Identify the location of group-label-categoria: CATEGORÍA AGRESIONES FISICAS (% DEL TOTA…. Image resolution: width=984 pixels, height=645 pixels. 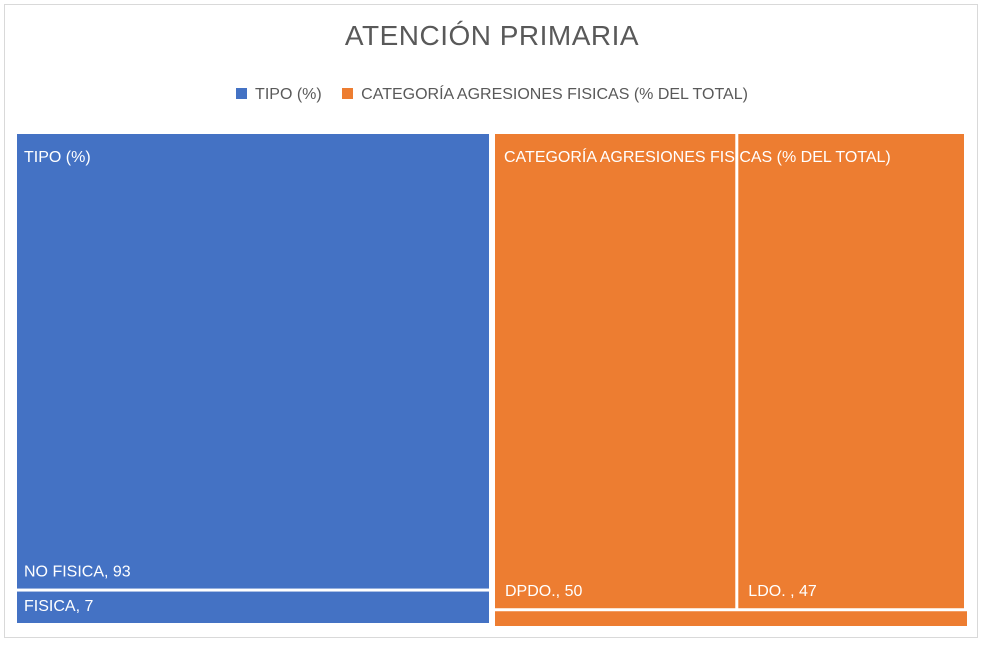
(697, 156).